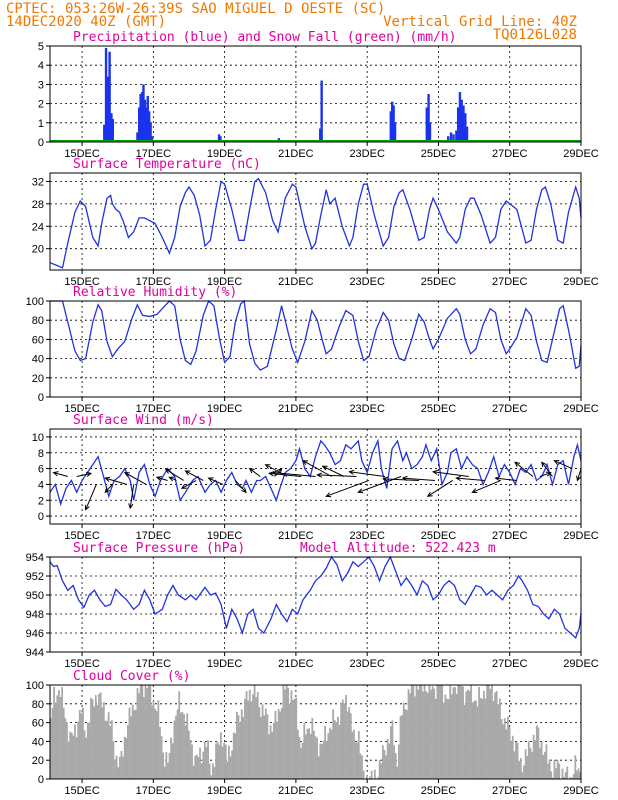  What do you see at coordinates (439, 791) in the screenshot?
I see `cloud-xtick-label: 25DEC` at bounding box center [439, 791].